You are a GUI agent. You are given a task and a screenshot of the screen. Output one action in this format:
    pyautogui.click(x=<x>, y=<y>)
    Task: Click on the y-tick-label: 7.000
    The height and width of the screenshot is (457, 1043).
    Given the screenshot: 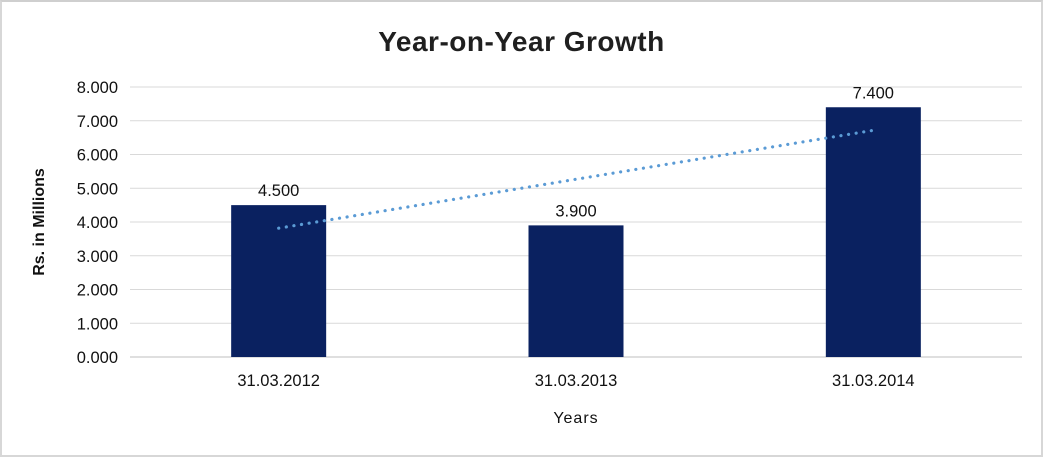 What is the action you would take?
    pyautogui.click(x=97, y=122)
    